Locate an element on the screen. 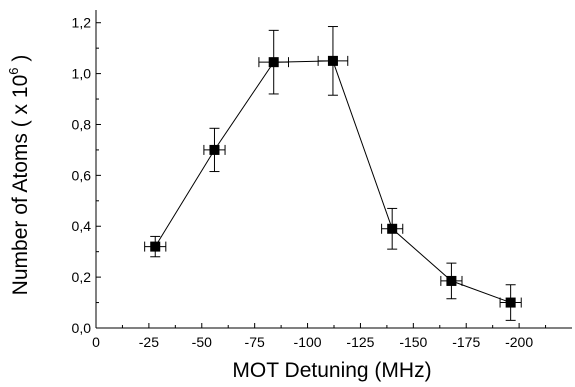 Image resolution: width=575 pixels, height=387 pixels. y-axis-label-close: ) is located at coordinates (20, 61).